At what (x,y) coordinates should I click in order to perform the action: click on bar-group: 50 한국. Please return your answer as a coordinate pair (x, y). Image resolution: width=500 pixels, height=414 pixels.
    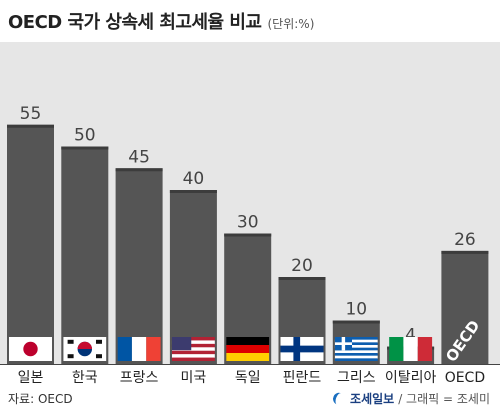
    Looking at the image, I should click on (85, 256).